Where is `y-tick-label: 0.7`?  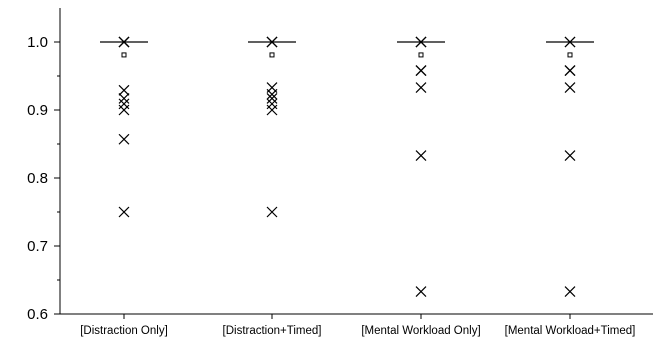 y-tick-label: 0.7 is located at coordinates (37, 246).